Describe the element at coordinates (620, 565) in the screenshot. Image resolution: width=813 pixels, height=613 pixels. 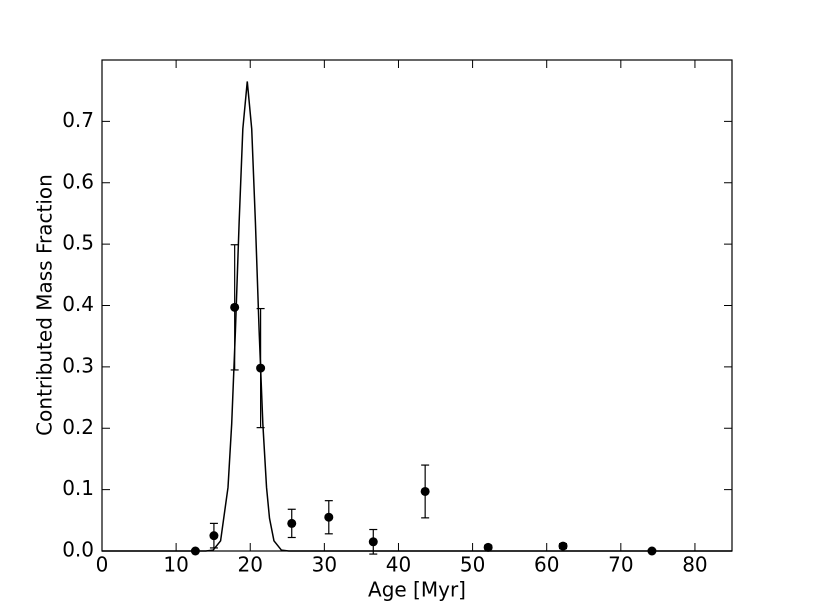
I see `x-tick-label: 70` at that location.